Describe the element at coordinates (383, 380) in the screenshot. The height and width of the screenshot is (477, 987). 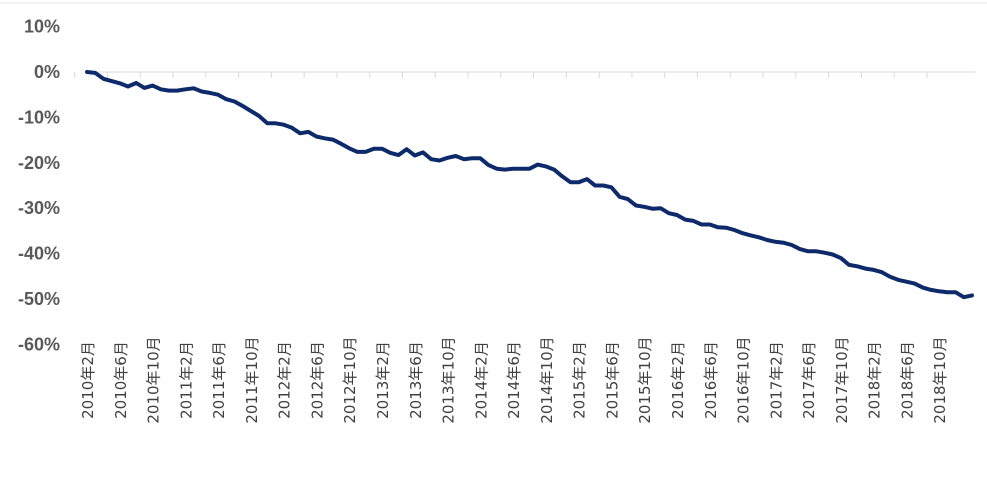
I see `x-tick-label: 2013年2月` at that location.